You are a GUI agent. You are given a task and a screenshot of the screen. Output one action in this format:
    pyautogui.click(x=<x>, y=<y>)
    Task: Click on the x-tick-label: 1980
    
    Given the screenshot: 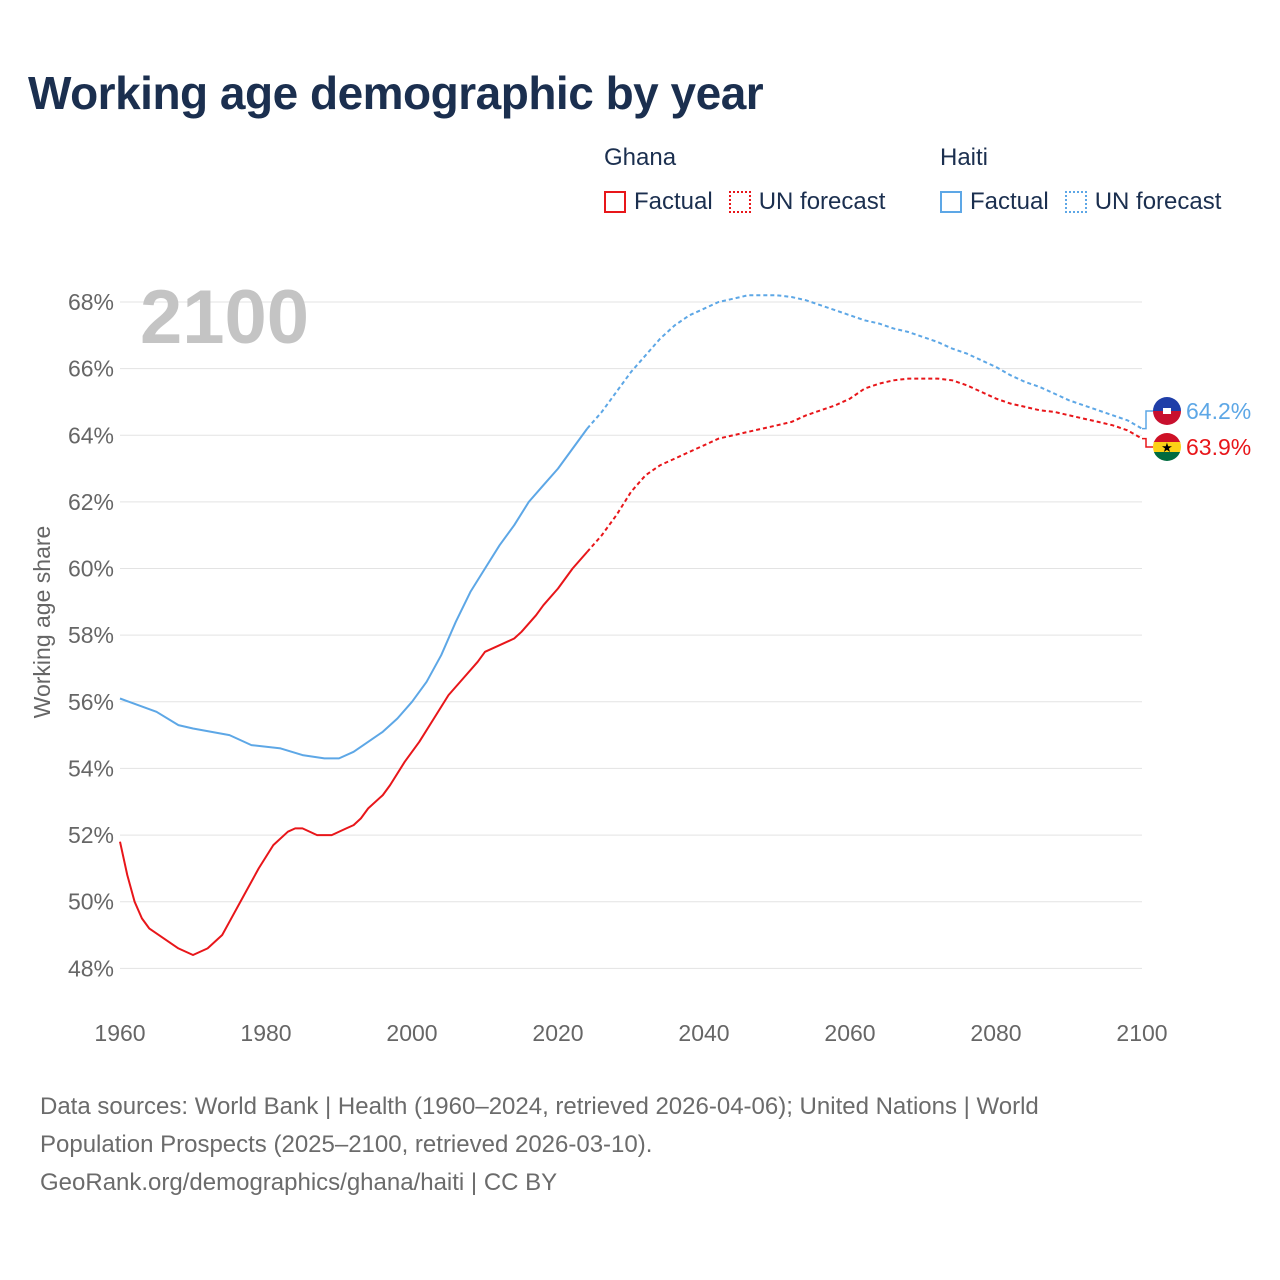 What is the action you would take?
    pyautogui.click(x=265, y=1033)
    